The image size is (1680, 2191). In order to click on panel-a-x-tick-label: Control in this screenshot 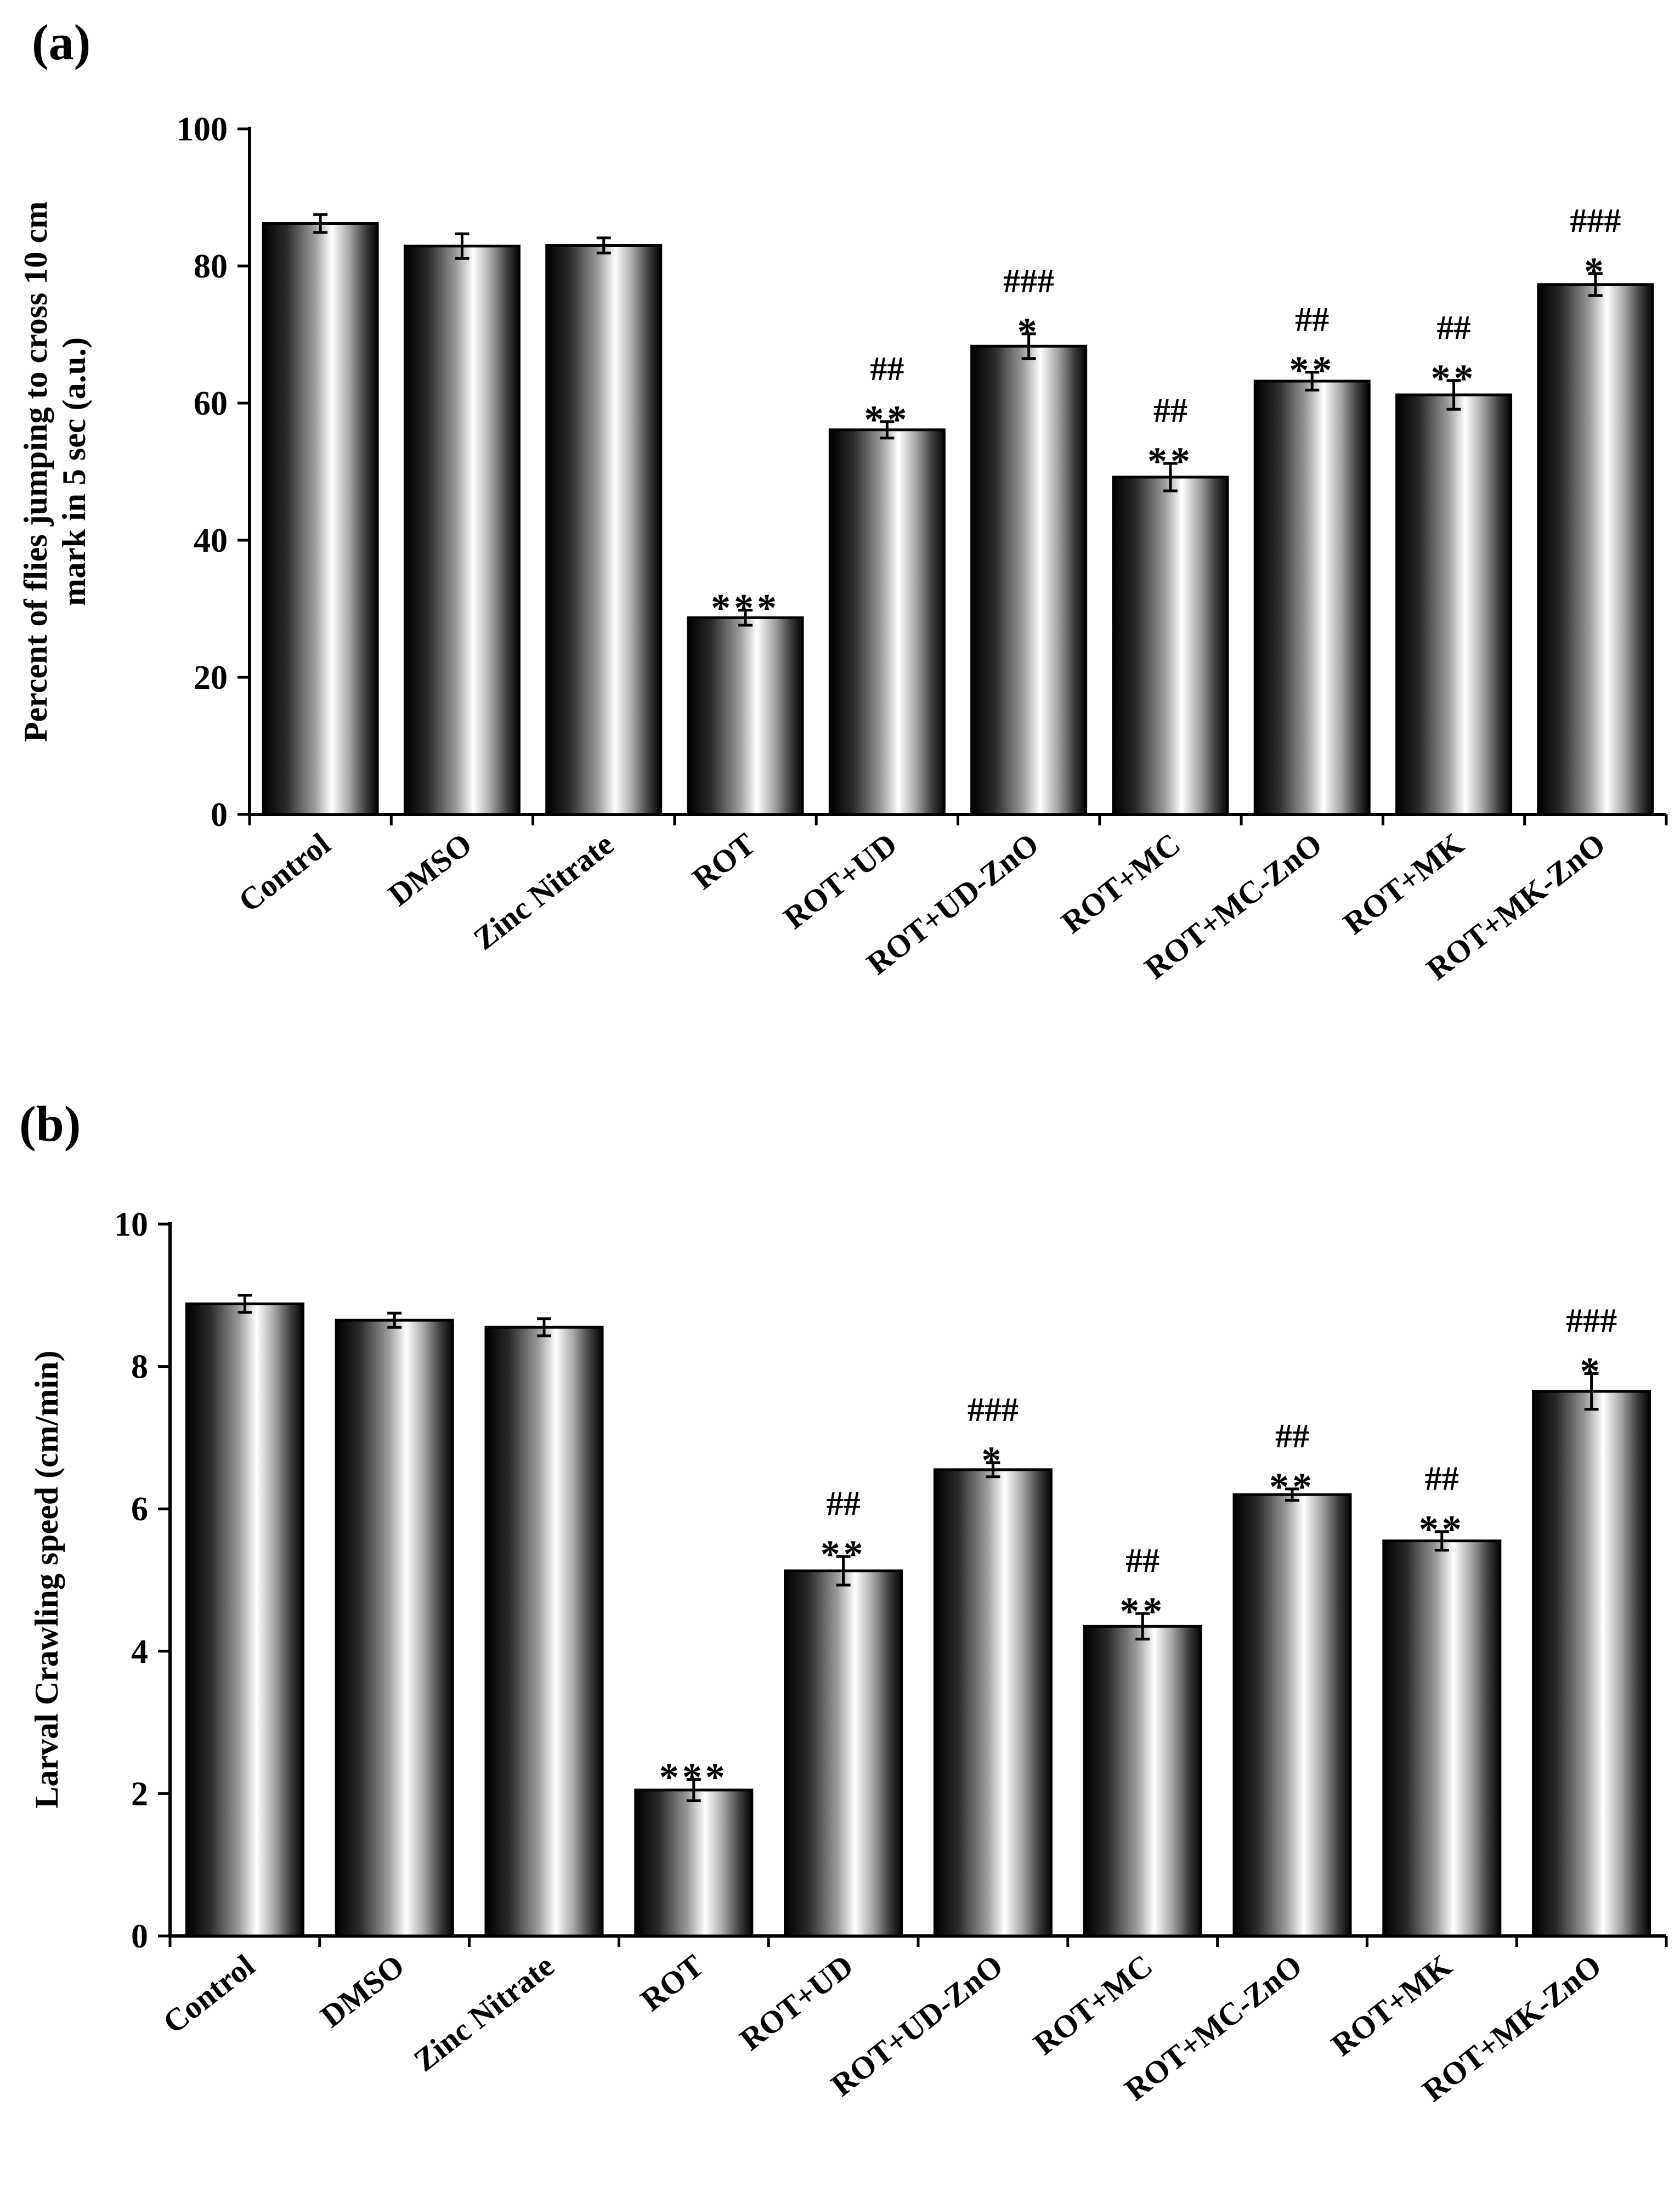, I will do `click(284, 872)`.